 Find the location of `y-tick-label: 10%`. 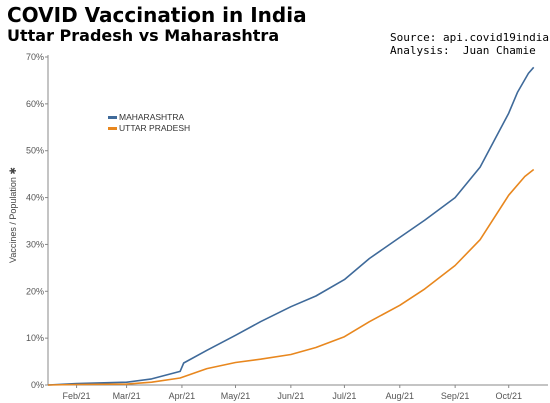

y-tick-label: 10% is located at coordinates (35, 338).